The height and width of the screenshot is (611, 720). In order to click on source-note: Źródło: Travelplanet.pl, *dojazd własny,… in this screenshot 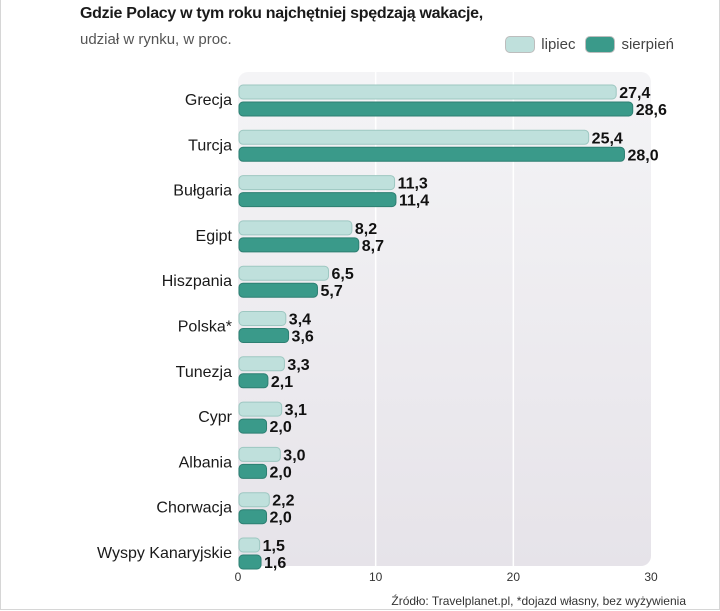, I will do `click(538, 601)`.